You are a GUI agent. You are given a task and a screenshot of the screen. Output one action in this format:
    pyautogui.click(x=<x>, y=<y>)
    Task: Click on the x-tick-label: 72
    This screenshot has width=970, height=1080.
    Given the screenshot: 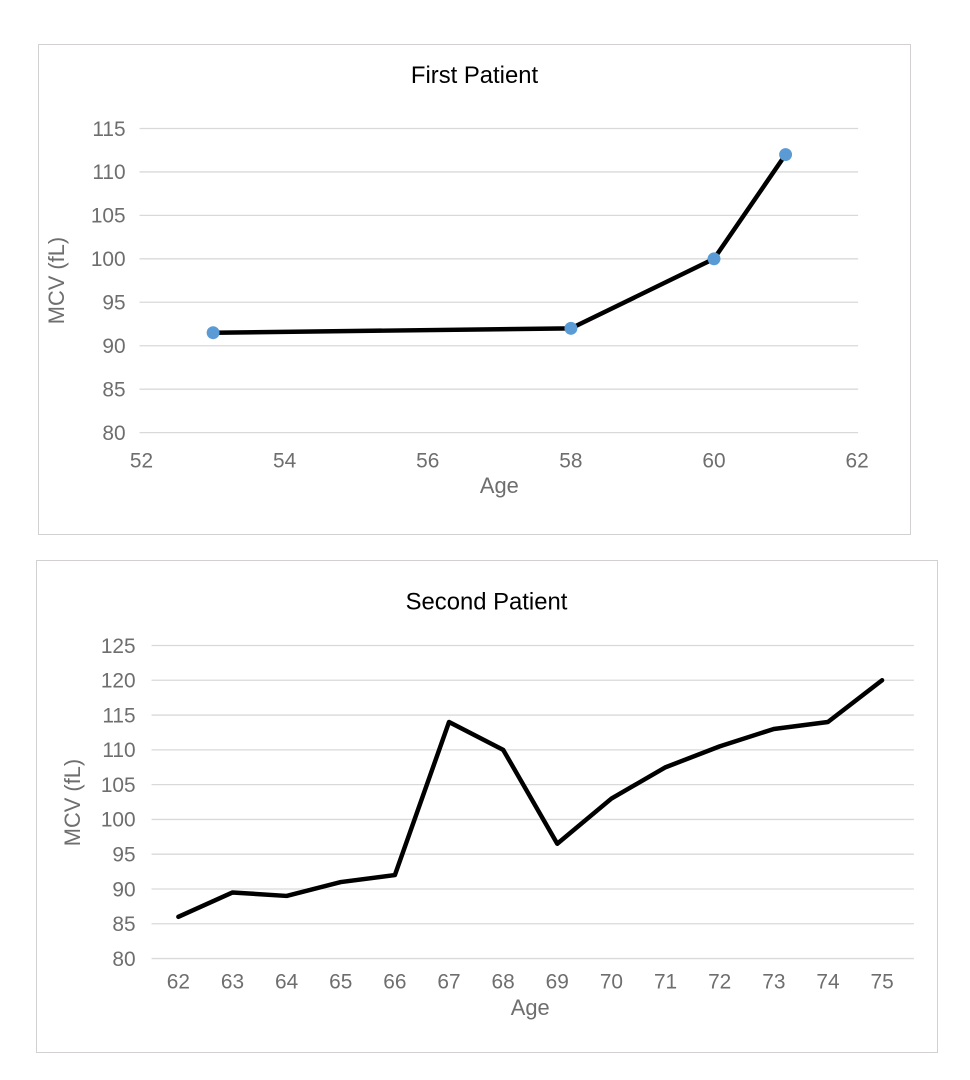 What is the action you would take?
    pyautogui.click(x=719, y=981)
    